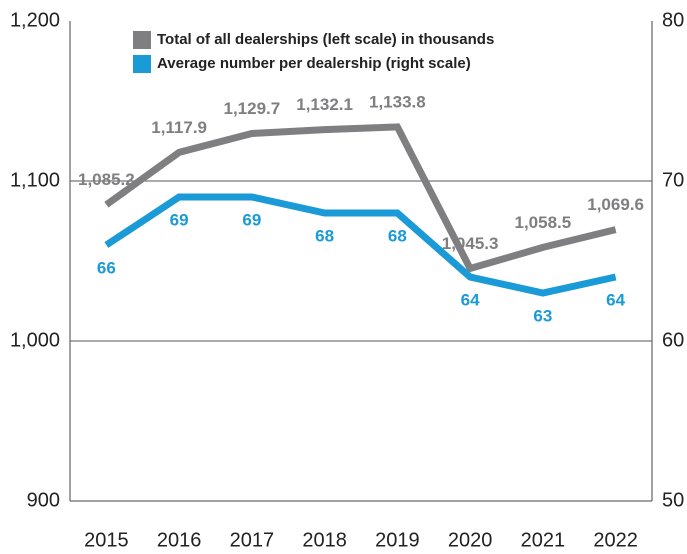 This screenshot has height=554, width=687. I want to click on y-tick-label: 1,000, so click(35, 340).